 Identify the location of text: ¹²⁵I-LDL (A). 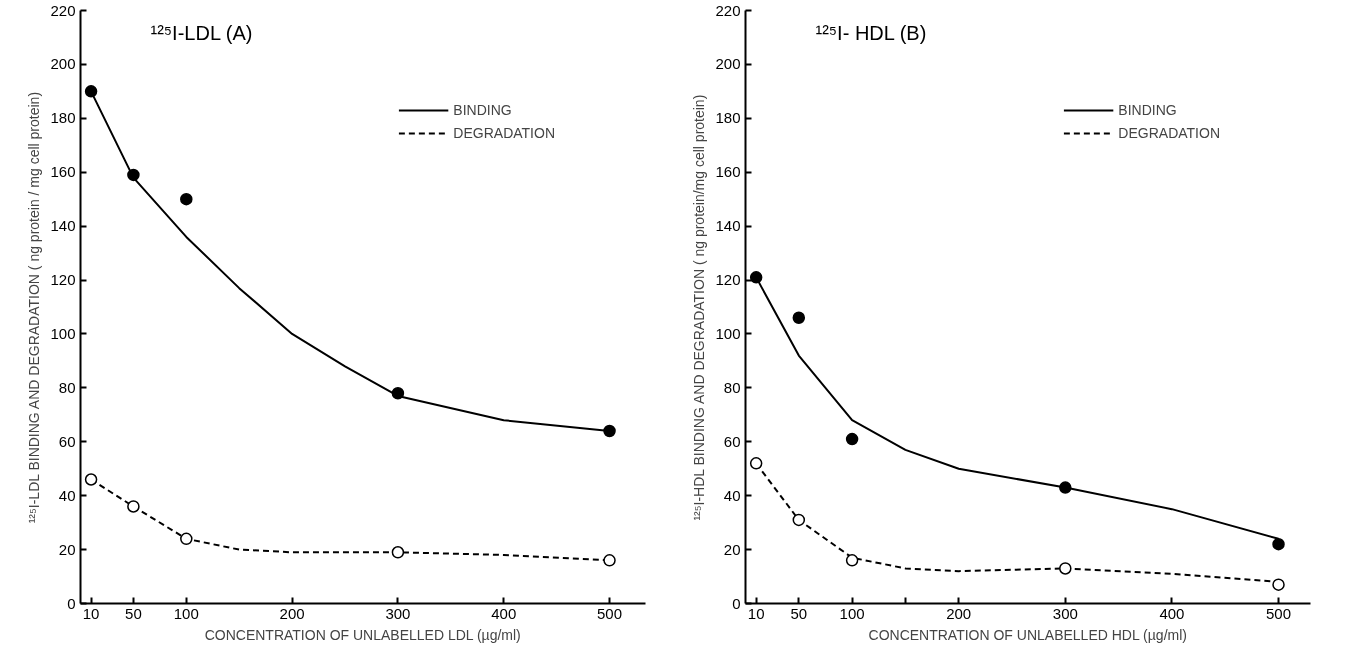
(201, 32).